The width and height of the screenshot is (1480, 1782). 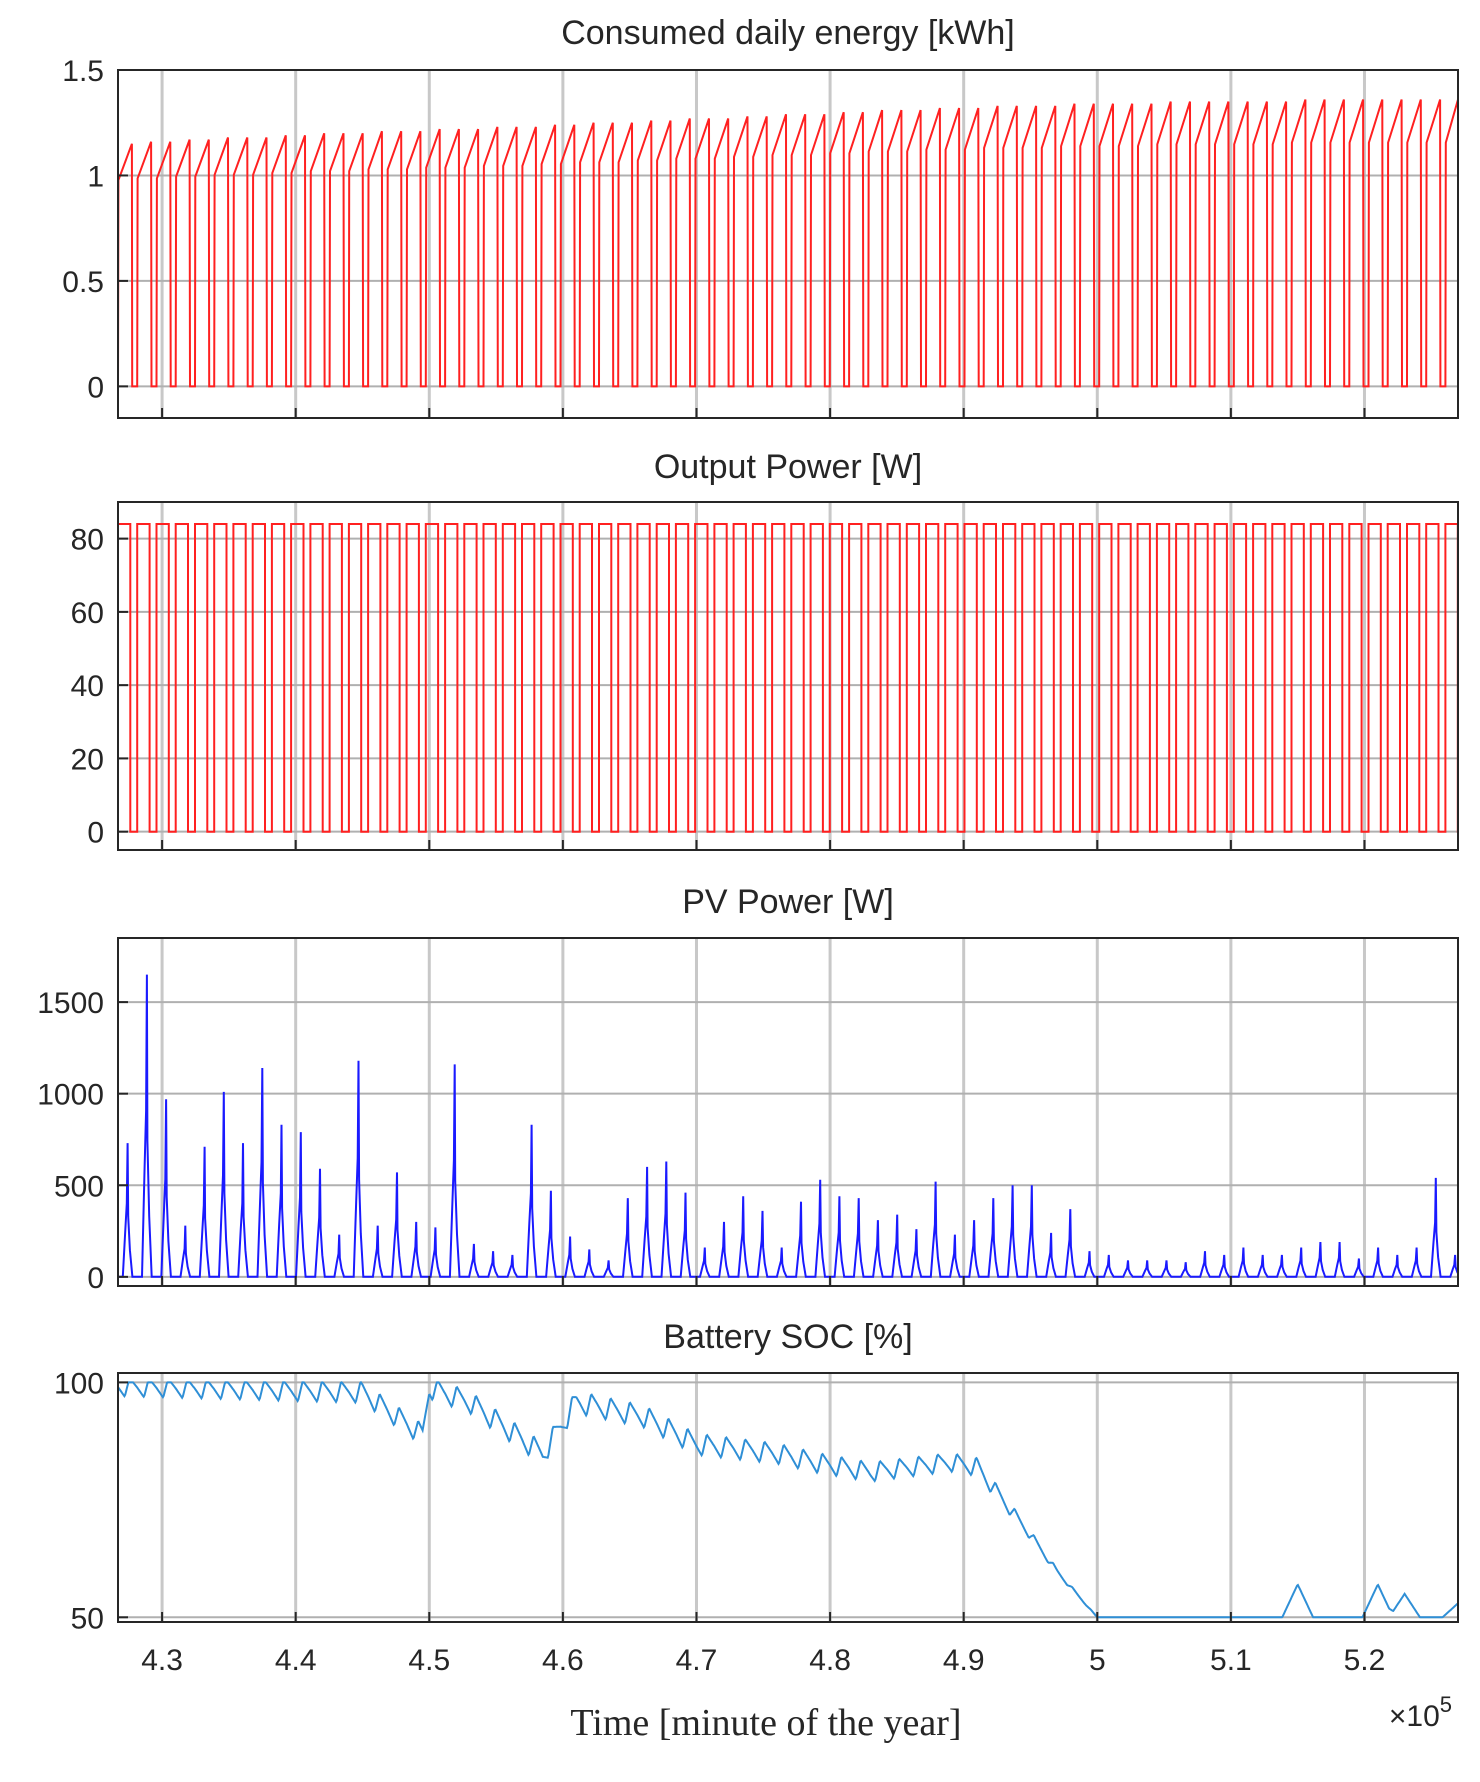 I want to click on battery-soc-title: Battery SOC [%], so click(x=787, y=1337).